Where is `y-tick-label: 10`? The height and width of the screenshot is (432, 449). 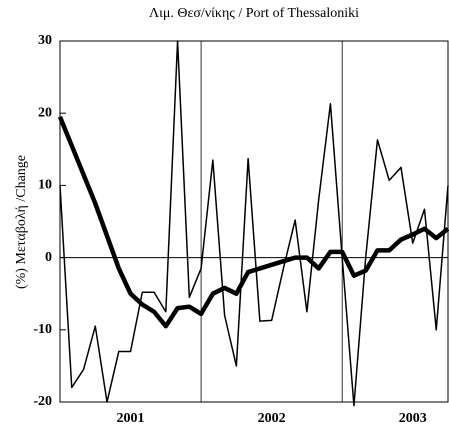
y-tick-label: 10 is located at coordinates (45, 185).